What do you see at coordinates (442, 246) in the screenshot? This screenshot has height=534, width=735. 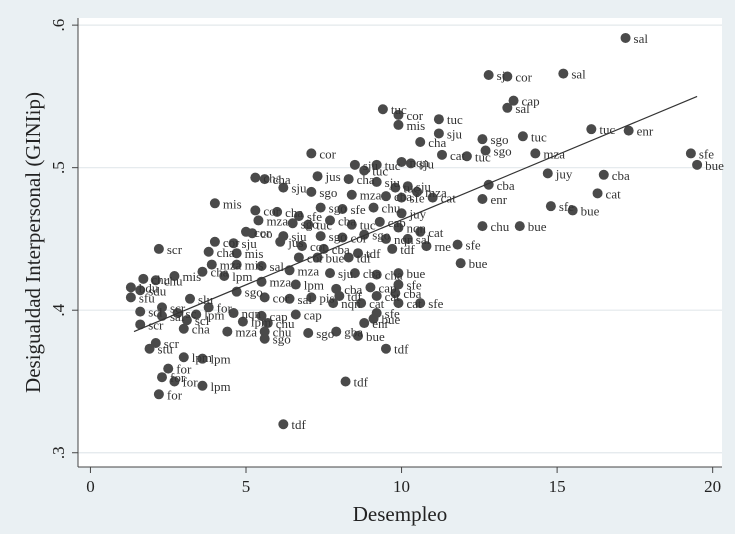 I see `data-point-label: rne` at bounding box center [442, 246].